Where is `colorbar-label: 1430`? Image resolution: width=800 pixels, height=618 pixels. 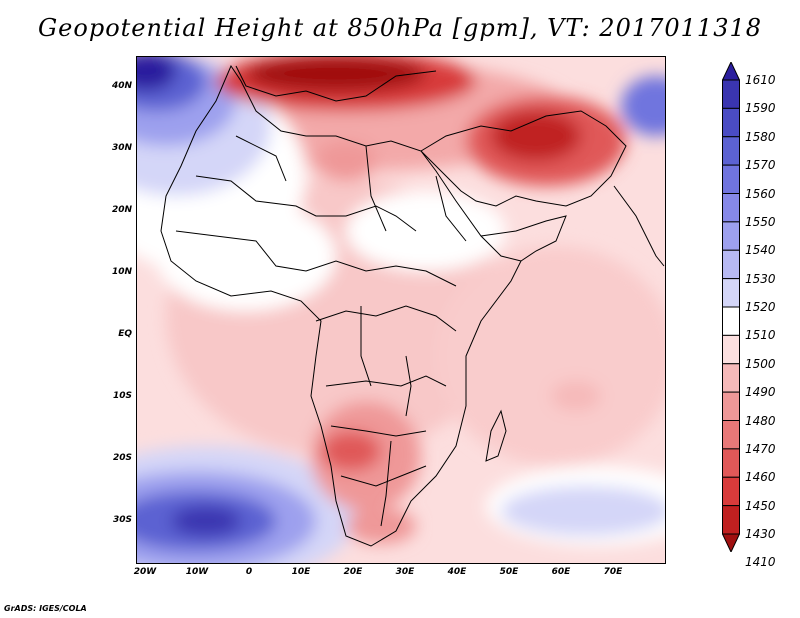 colorbar-label: 1430 is located at coordinates (760, 534).